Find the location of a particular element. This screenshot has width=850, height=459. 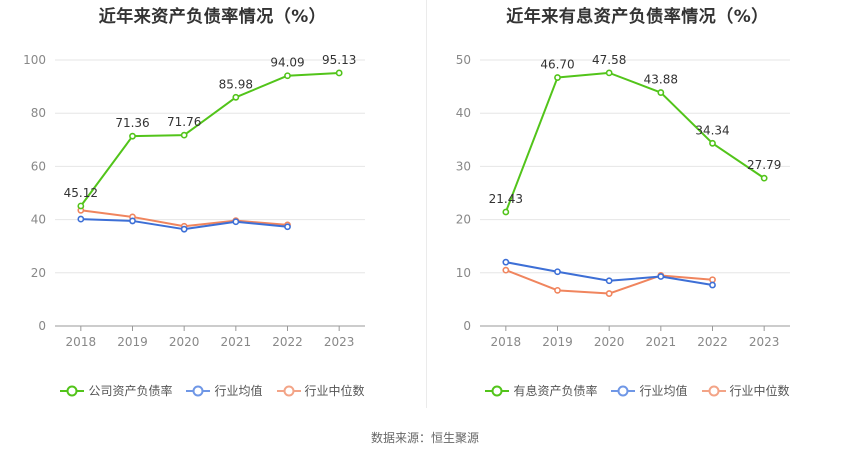

data-label: 71.36 is located at coordinates (132, 123).